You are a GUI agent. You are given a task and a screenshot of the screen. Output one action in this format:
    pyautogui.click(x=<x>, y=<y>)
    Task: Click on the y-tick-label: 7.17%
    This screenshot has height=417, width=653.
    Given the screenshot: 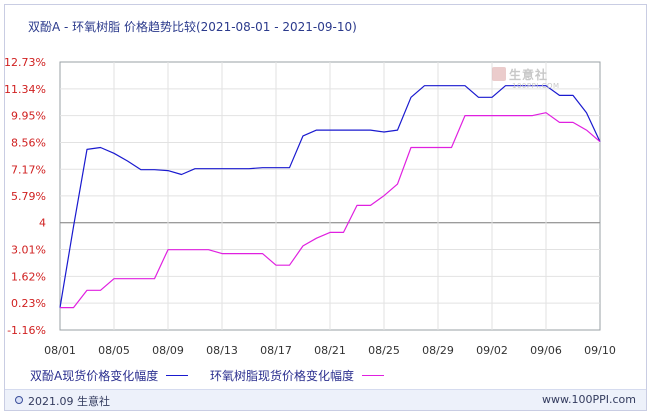 What is the action you would take?
    pyautogui.click(x=28, y=169)
    